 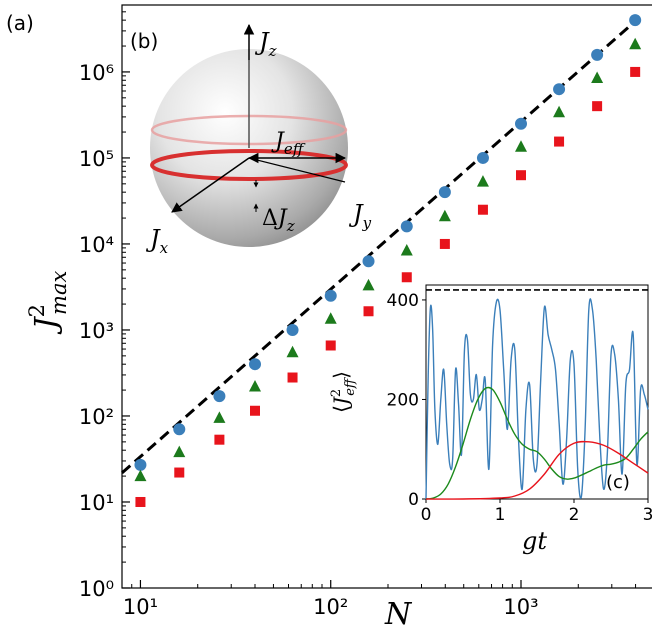 I want to click on x-tick-label: 10³, so click(x=520, y=607).